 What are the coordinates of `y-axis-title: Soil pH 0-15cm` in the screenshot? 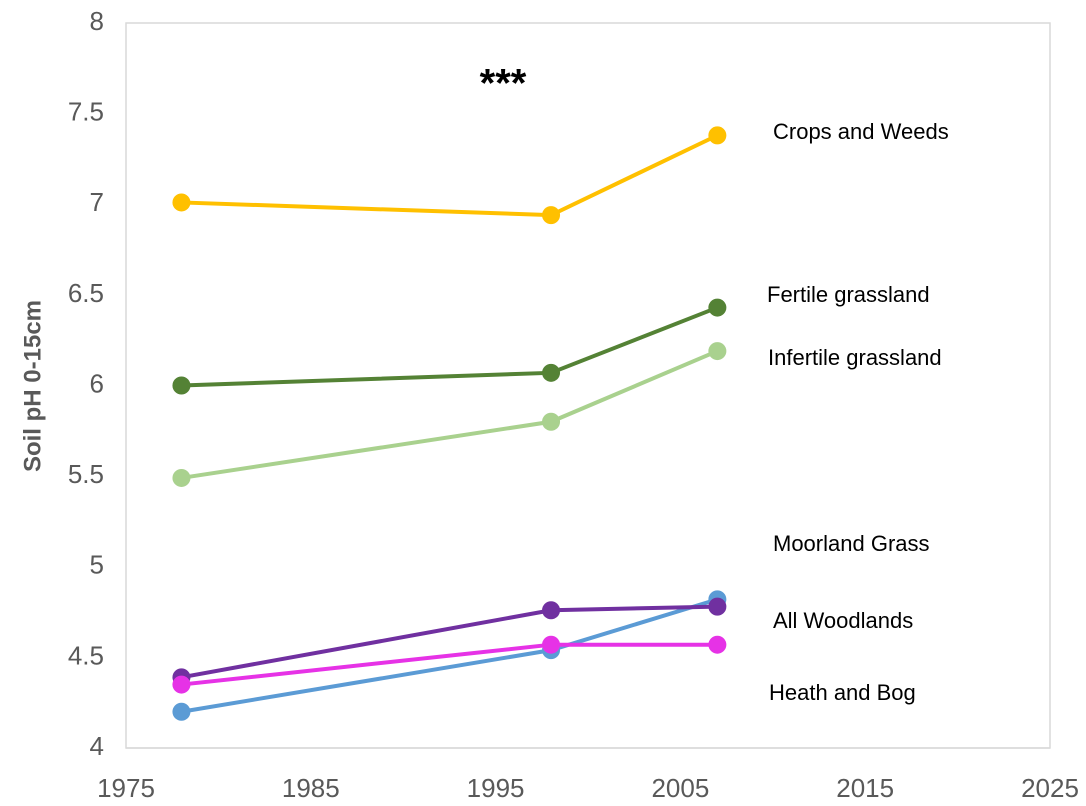 It's located at (32, 386).